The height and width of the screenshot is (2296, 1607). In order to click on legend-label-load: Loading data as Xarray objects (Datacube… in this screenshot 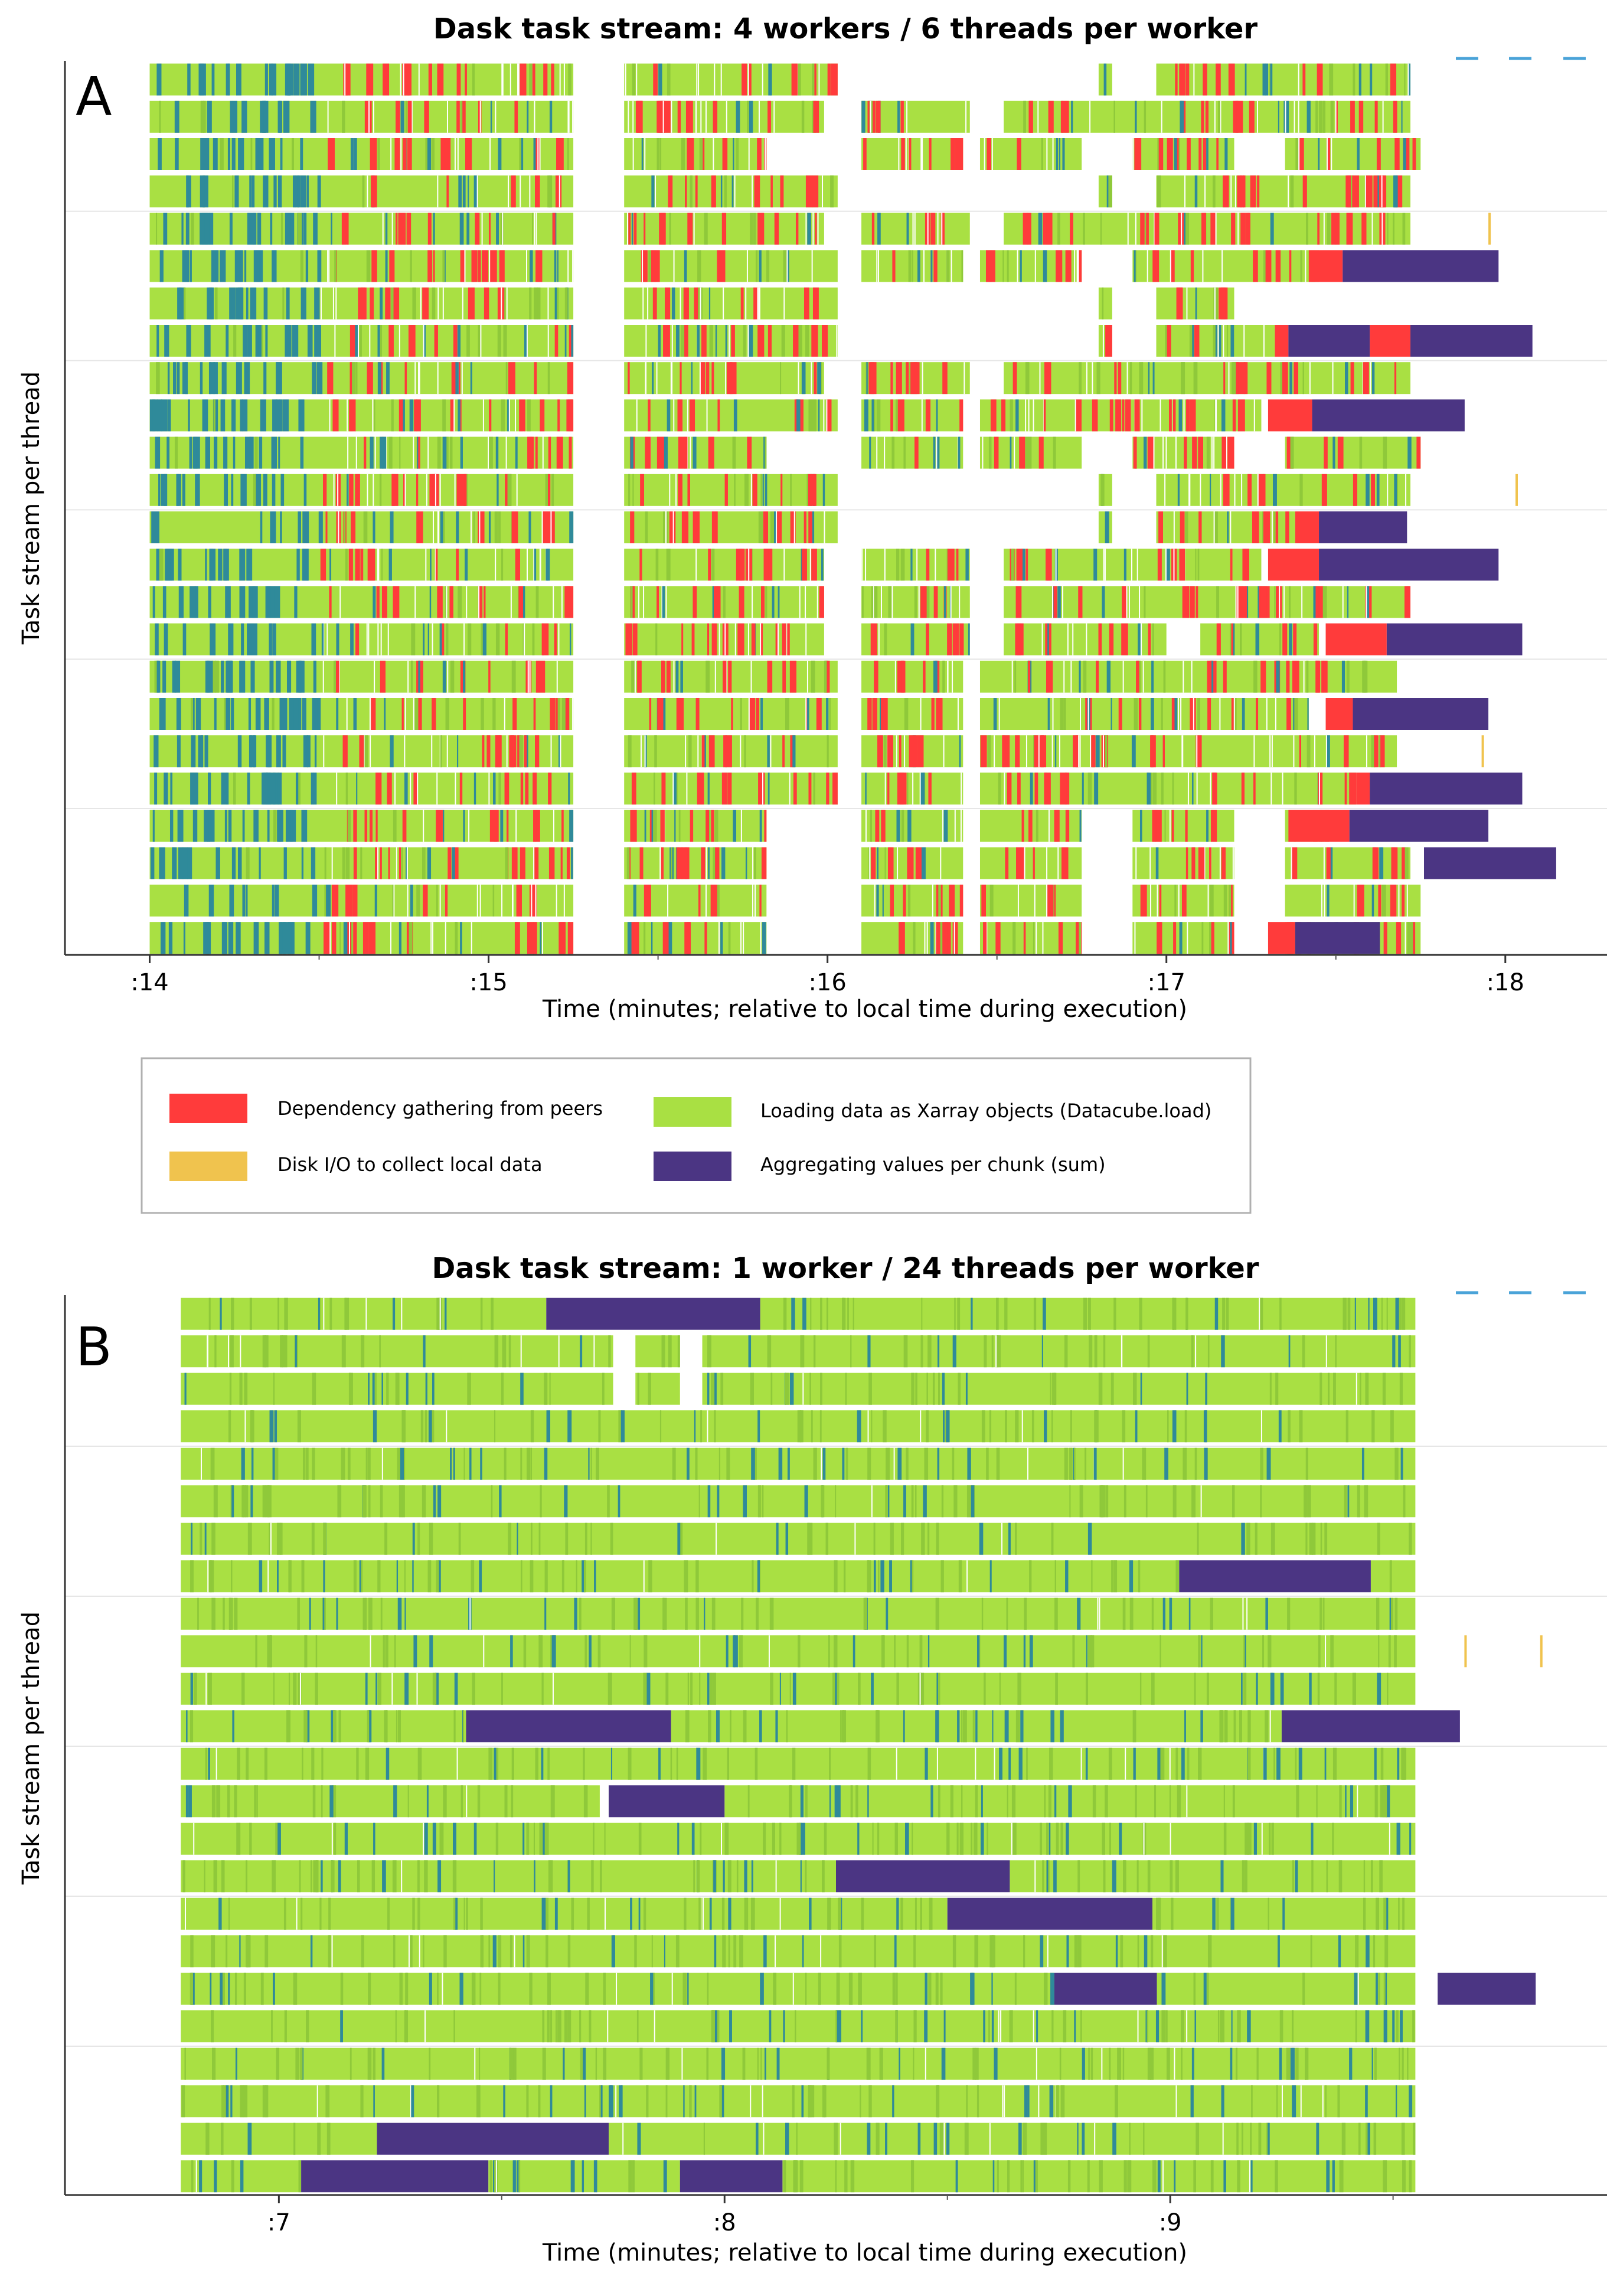, I will do `click(985, 1111)`.